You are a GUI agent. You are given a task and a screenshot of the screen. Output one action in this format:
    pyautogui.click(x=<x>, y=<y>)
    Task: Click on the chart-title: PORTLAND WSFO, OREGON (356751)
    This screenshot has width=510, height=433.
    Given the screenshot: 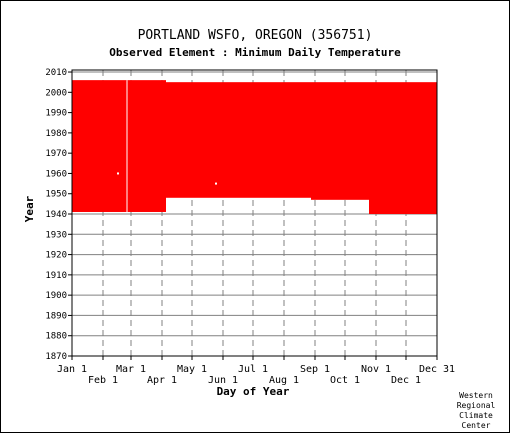 What is the action you would take?
    pyautogui.click(x=255, y=35)
    